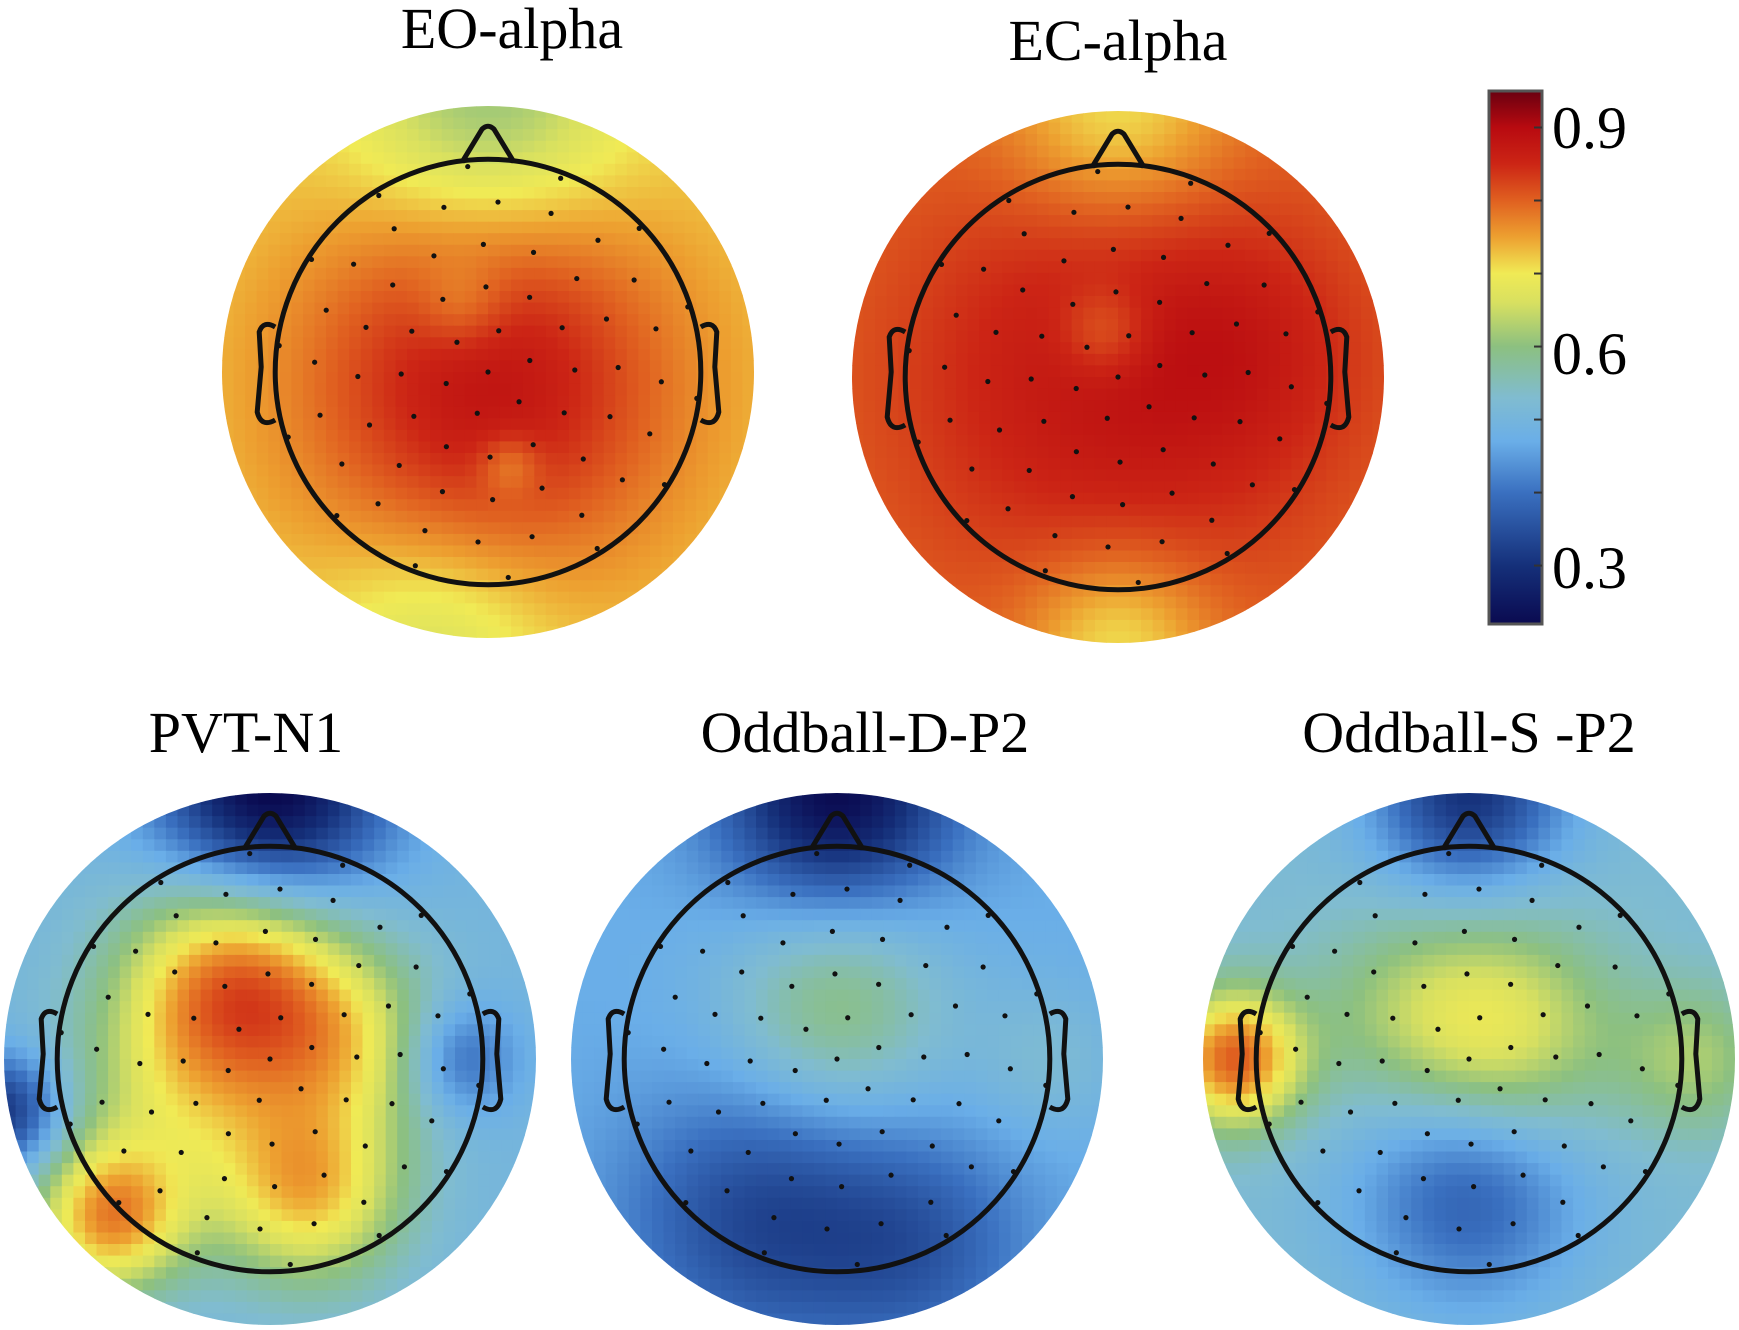 The height and width of the screenshot is (1330, 1739). Describe the element at coordinates (358, 376) in the screenshot. I see `electrode-dot` at that location.